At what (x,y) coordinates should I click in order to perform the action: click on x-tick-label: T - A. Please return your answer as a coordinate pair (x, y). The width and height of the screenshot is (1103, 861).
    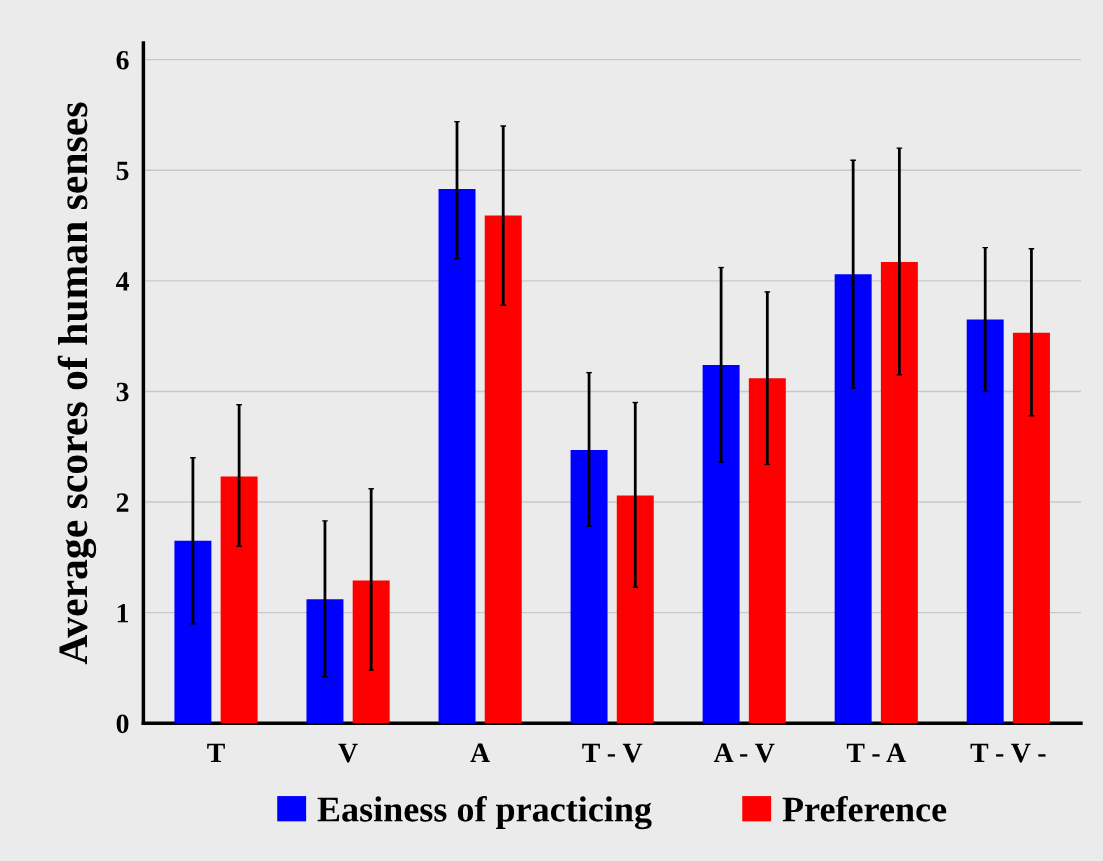
    Looking at the image, I should click on (876, 752).